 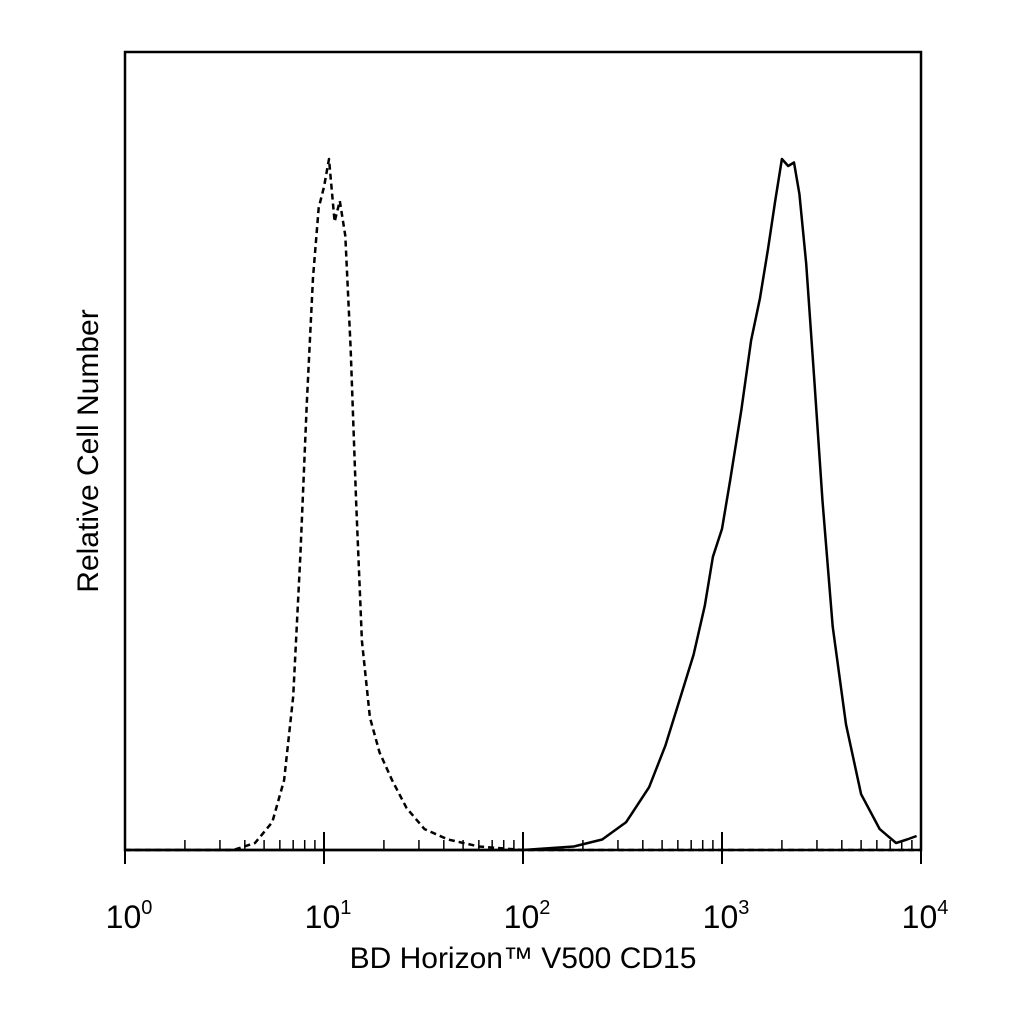 I want to click on x-tick-label: 10², so click(x=527, y=916).